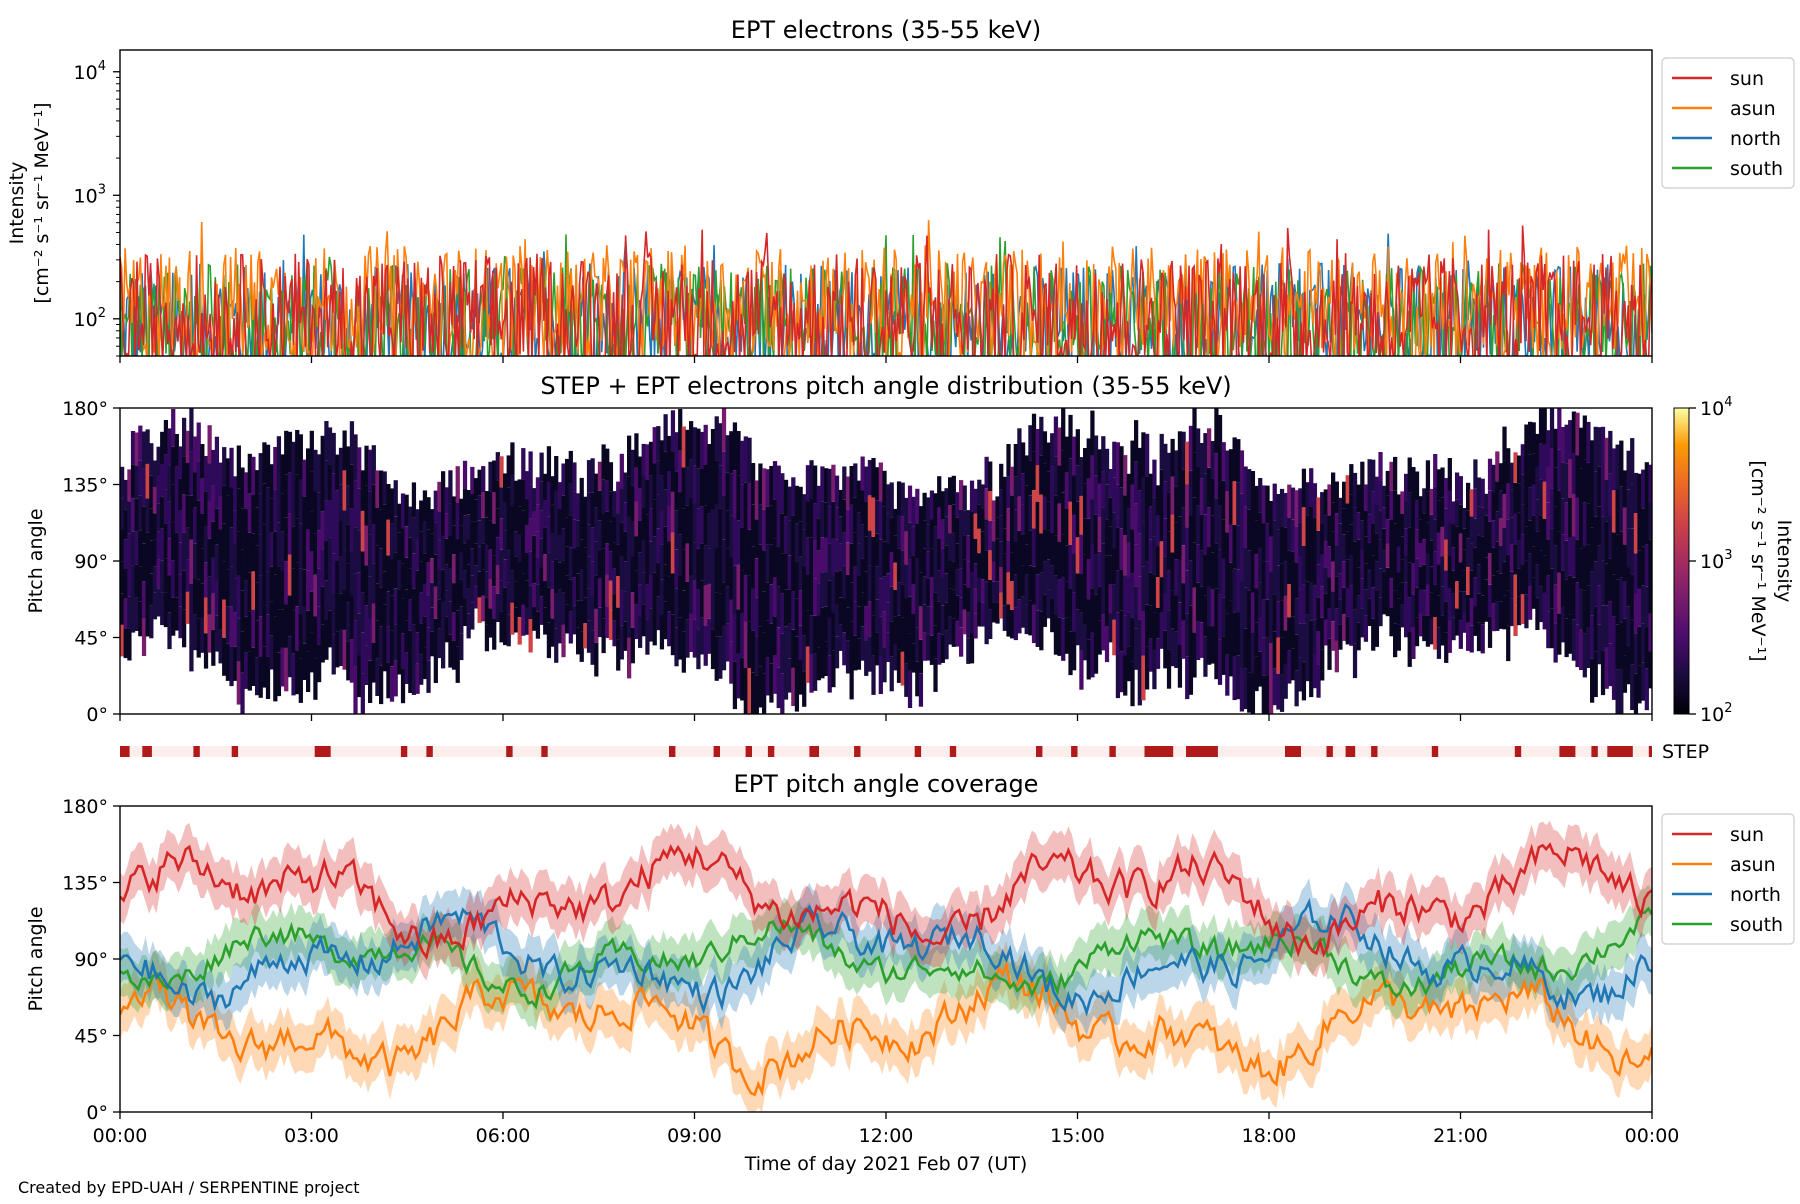 Image resolution: width=1800 pixels, height=1204 pixels. I want to click on y-tick-label: 104, so click(90, 71).